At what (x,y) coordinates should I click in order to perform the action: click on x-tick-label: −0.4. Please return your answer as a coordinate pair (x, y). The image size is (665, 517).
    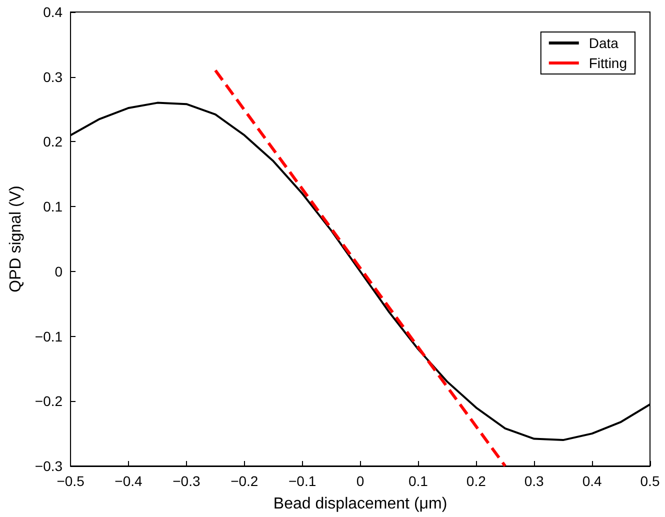
    Looking at the image, I should click on (128, 481).